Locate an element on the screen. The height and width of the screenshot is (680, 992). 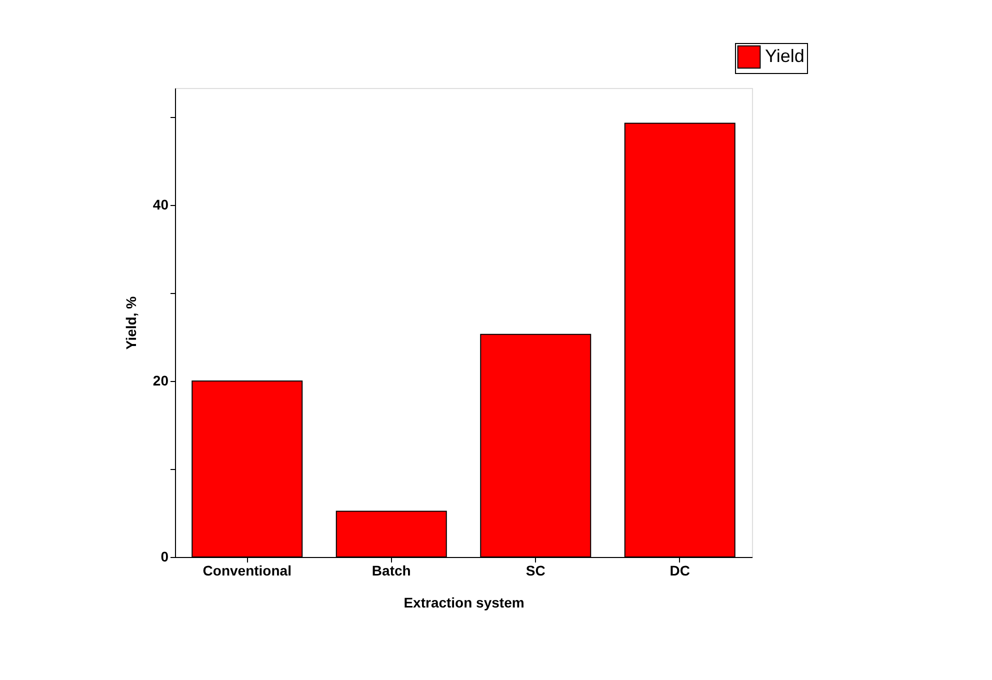
x-tick-label: SC is located at coordinates (536, 570).